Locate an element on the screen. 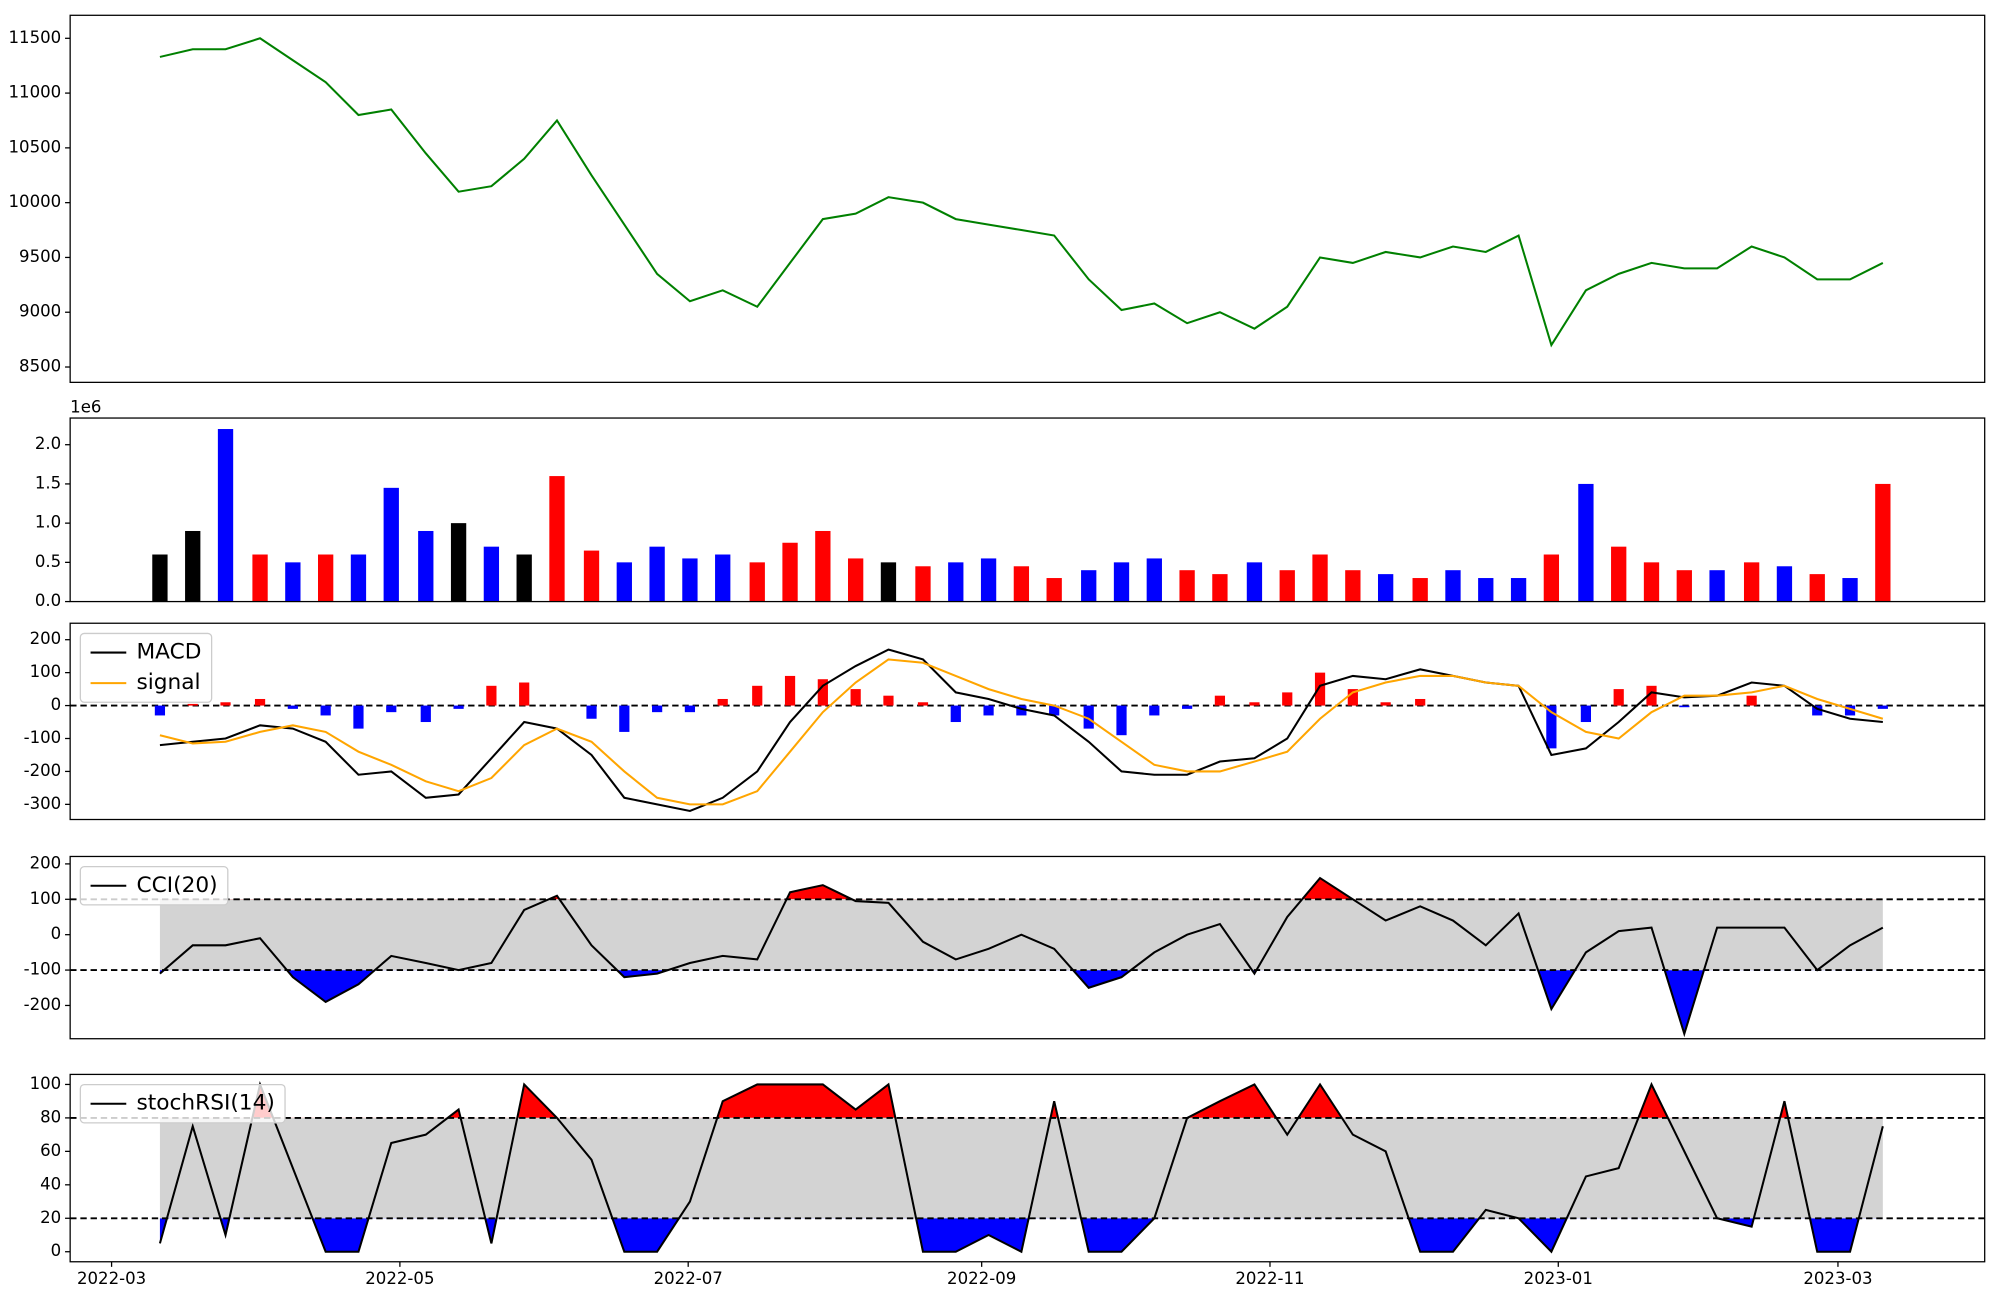 The width and height of the screenshot is (2000, 1300). y-tick-label: -100 is located at coordinates (43, 969).